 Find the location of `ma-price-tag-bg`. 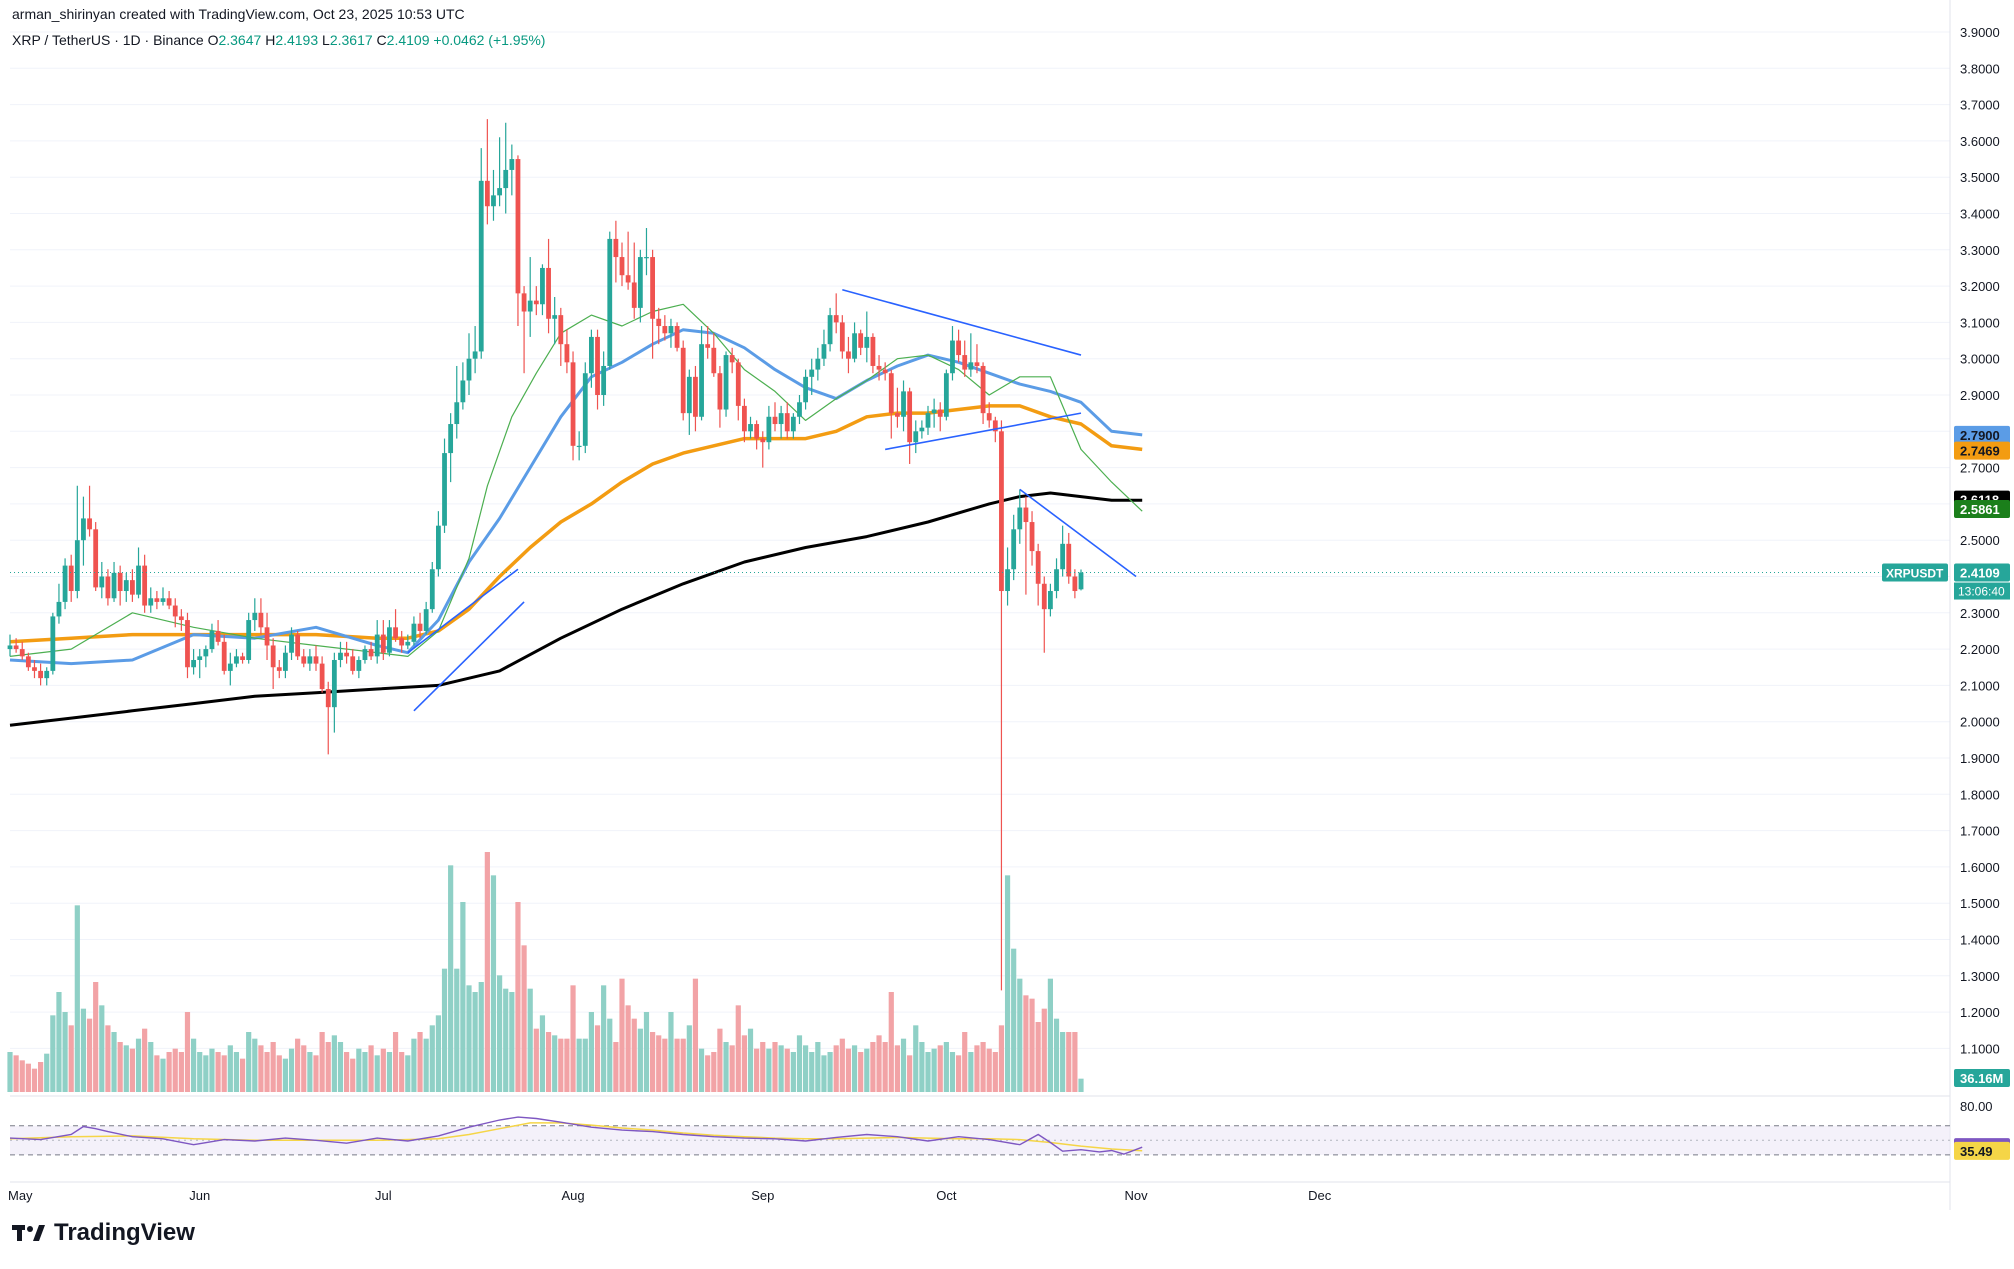

ma-price-tag-bg is located at coordinates (1982, 450).